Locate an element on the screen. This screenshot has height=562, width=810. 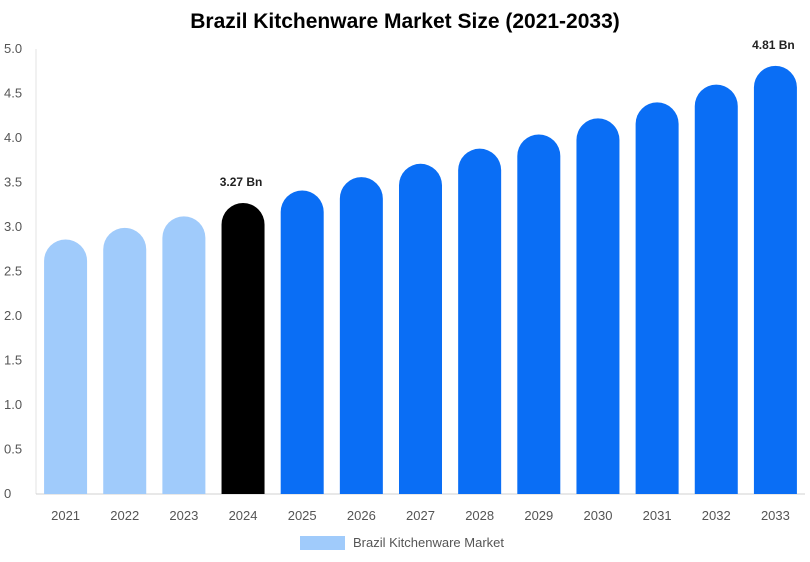
y-tick-label: 4.0 is located at coordinates (13, 137).